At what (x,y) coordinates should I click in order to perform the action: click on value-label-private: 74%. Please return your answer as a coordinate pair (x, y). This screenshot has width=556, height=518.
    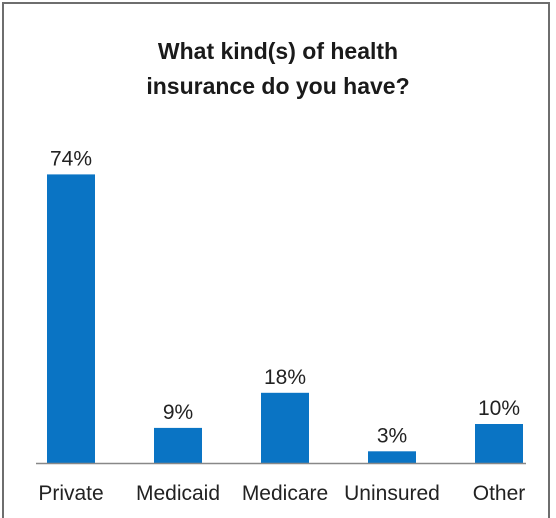
    Looking at the image, I should click on (71, 158).